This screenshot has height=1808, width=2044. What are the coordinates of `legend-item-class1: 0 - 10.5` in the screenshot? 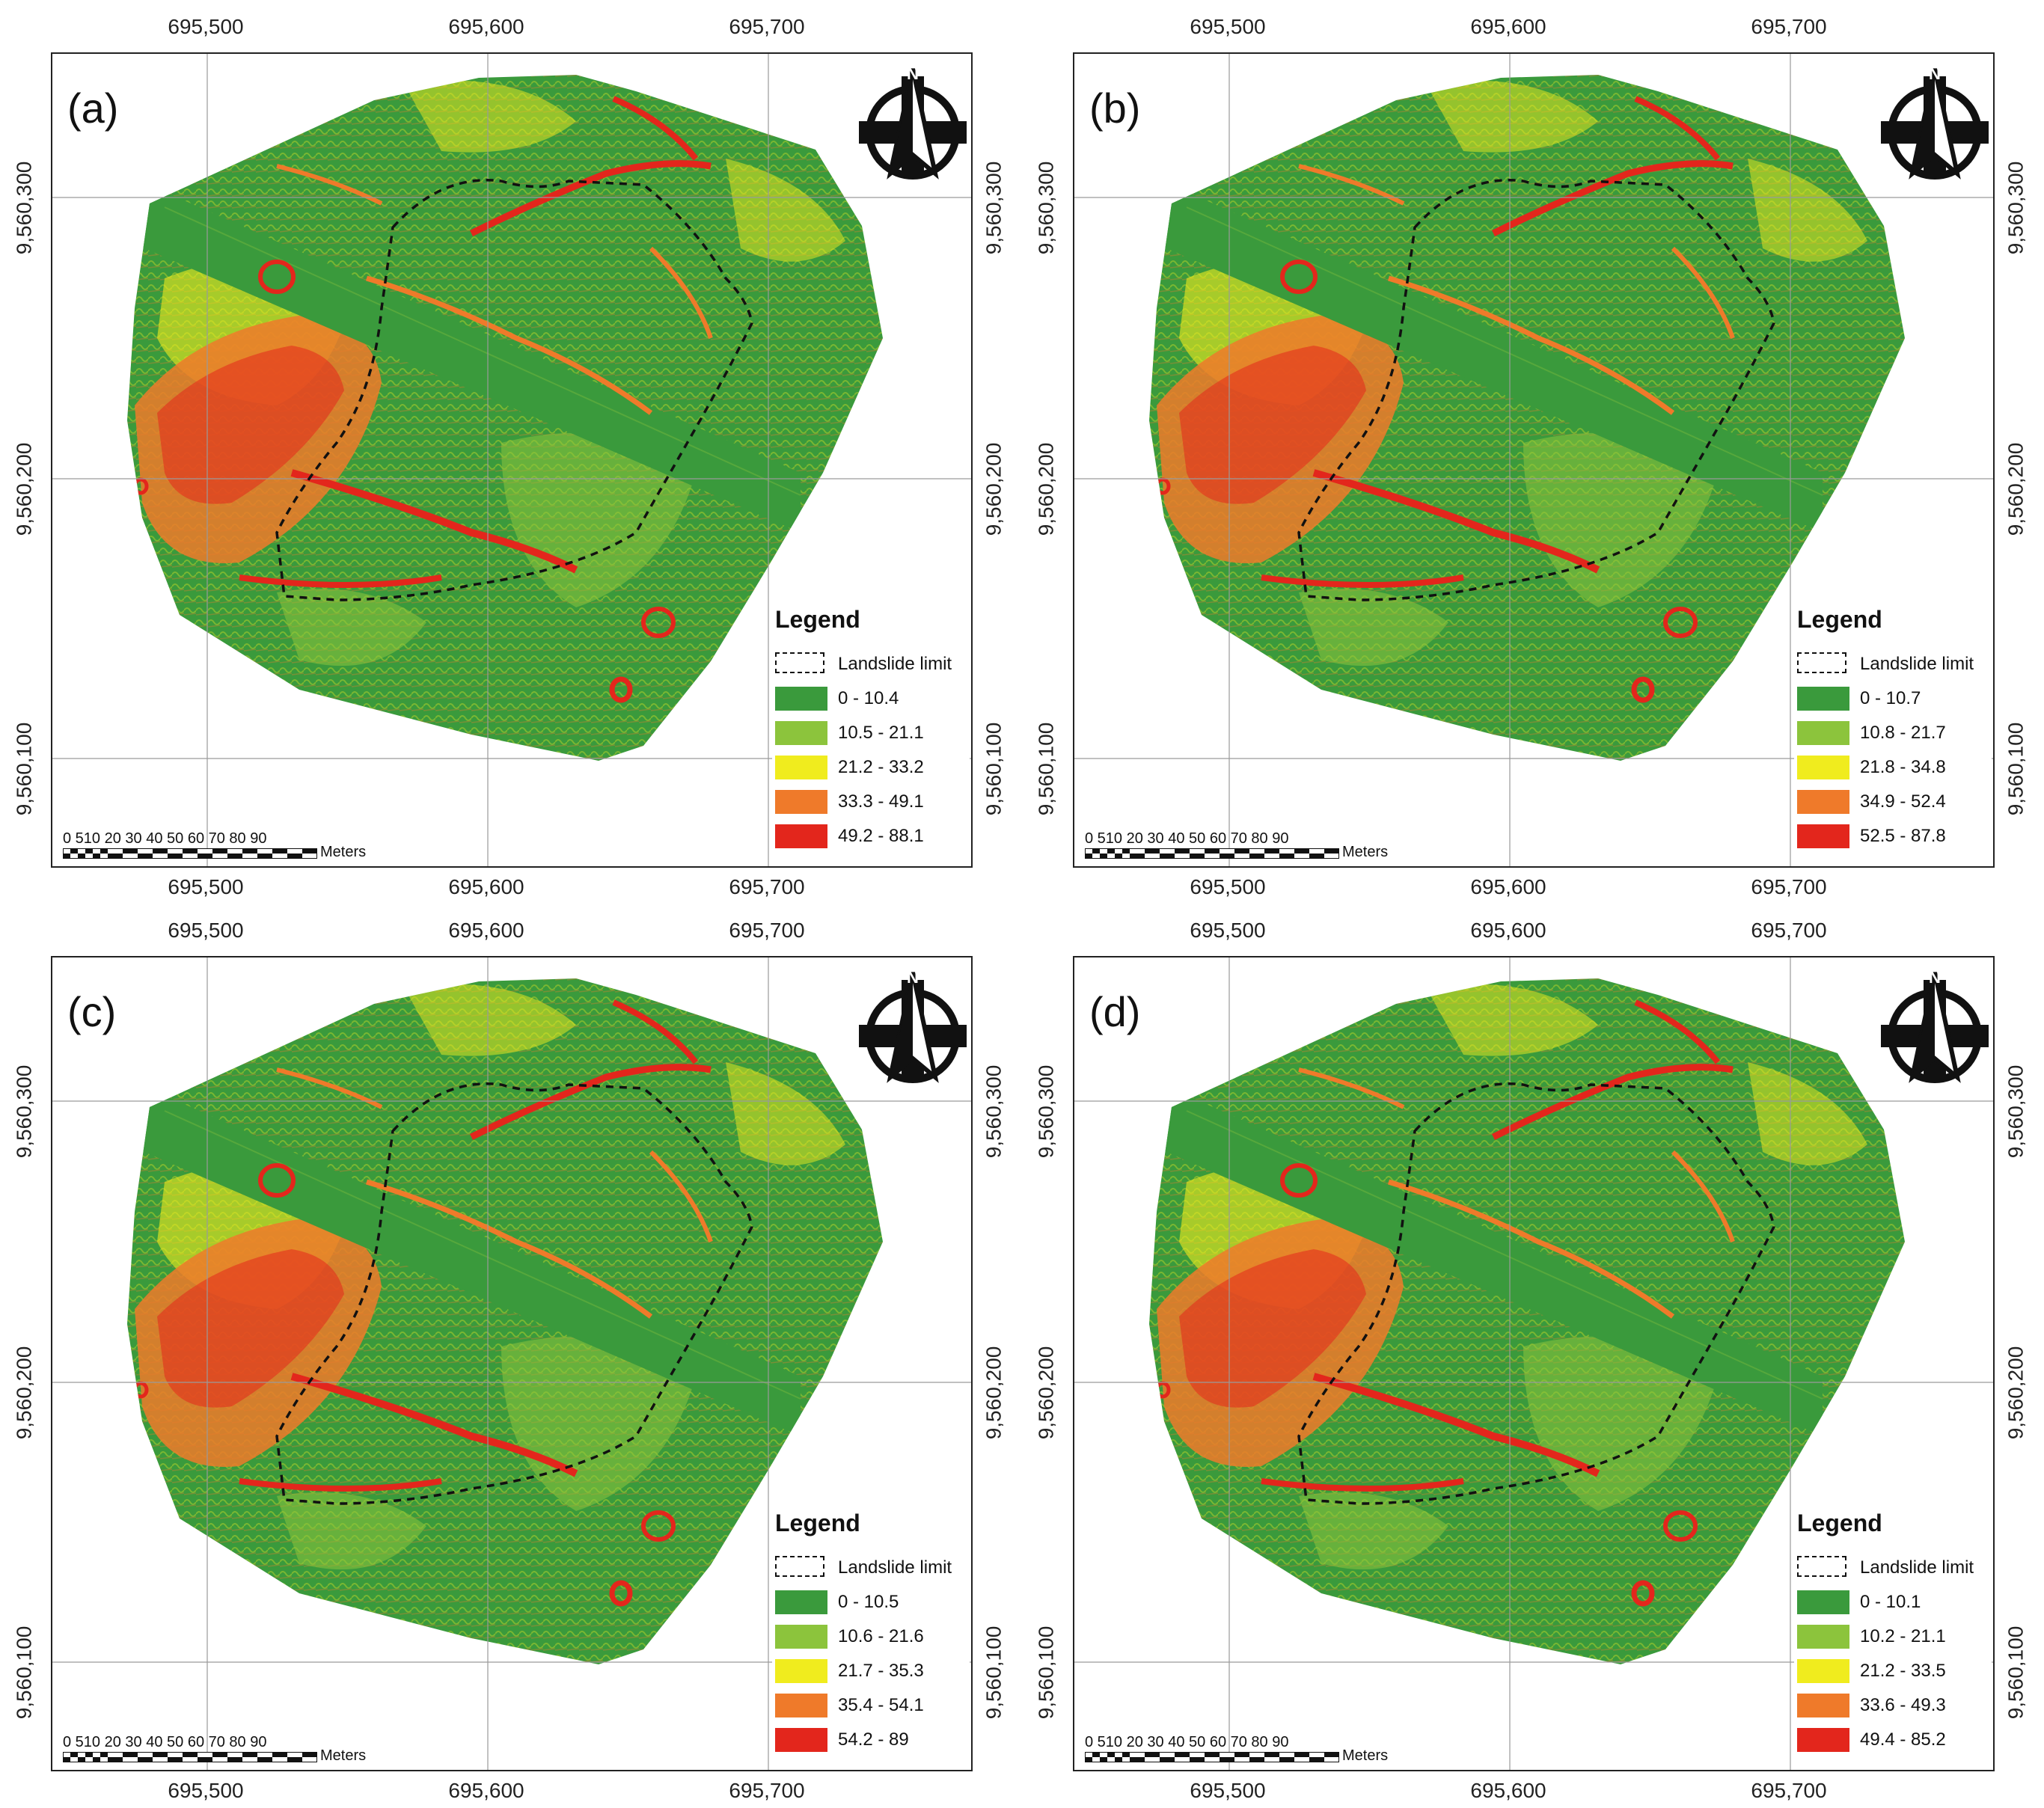 It's located at (871, 1602).